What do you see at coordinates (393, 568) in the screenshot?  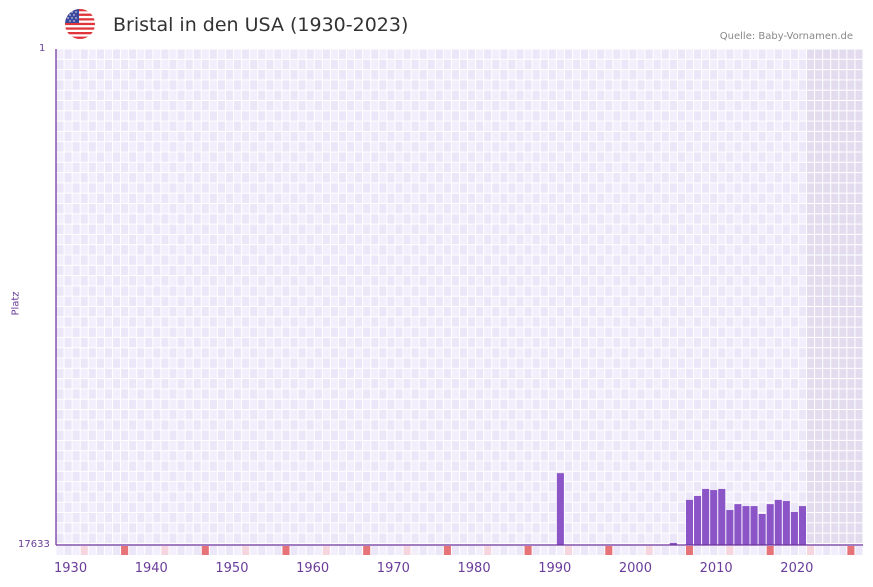 I see `x-tick-1970: 1970` at bounding box center [393, 568].